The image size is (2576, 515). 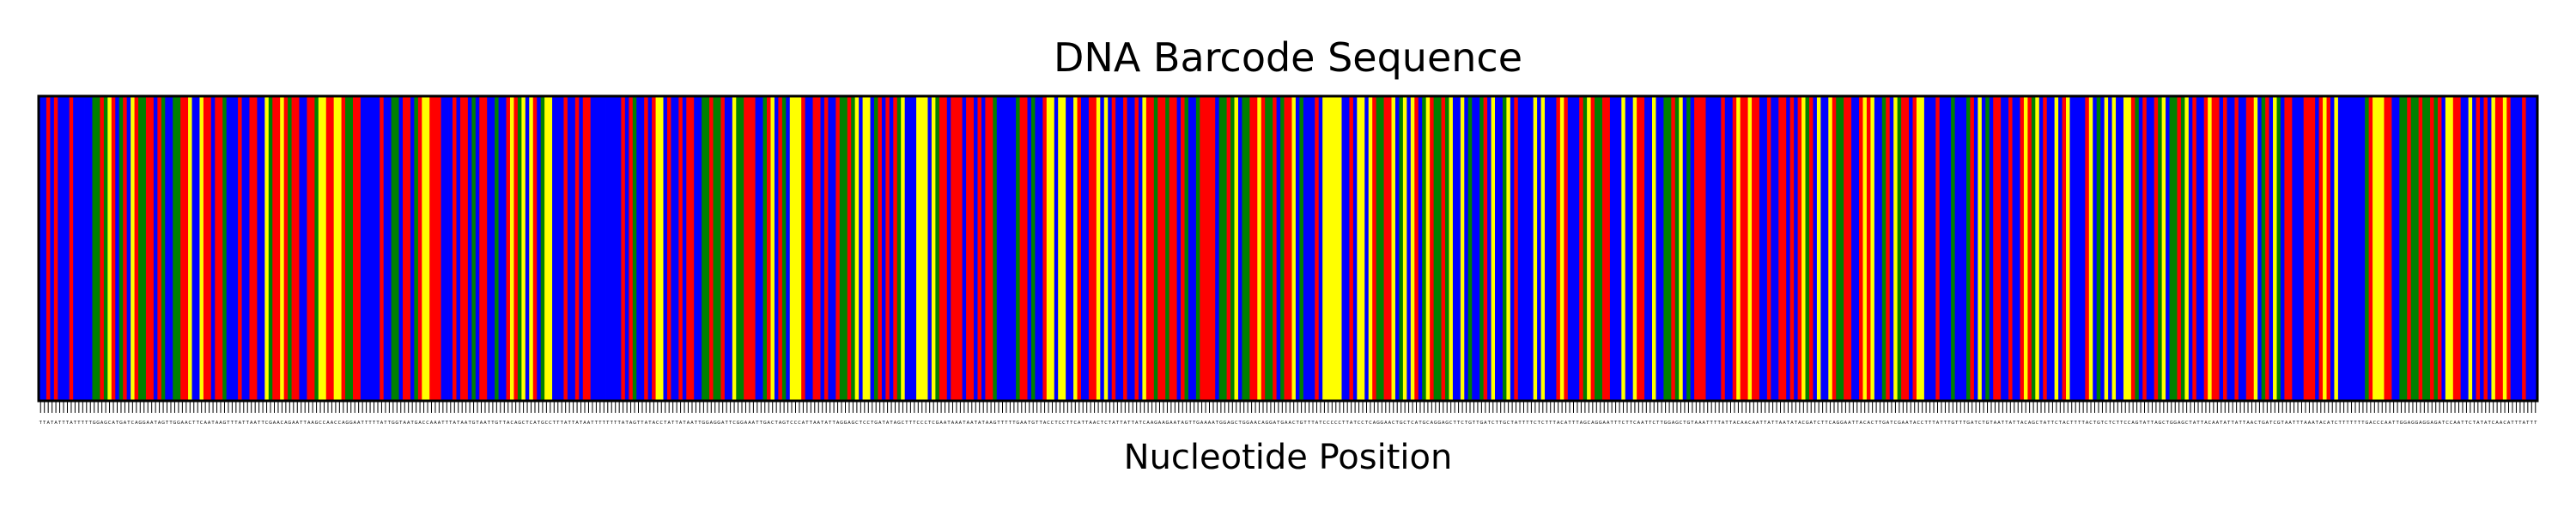 What do you see at coordinates (1288, 407) in the screenshot?
I see `x-axis-ticks` at bounding box center [1288, 407].